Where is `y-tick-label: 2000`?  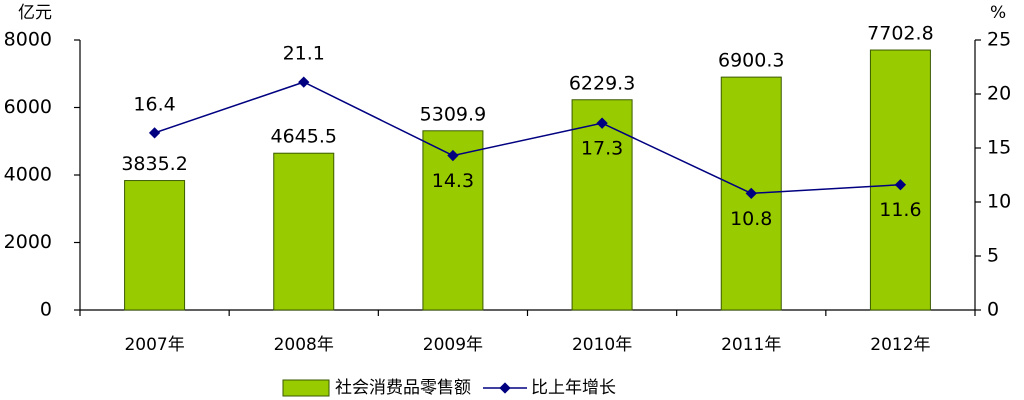 y-tick-label: 2000 is located at coordinates (28, 242).